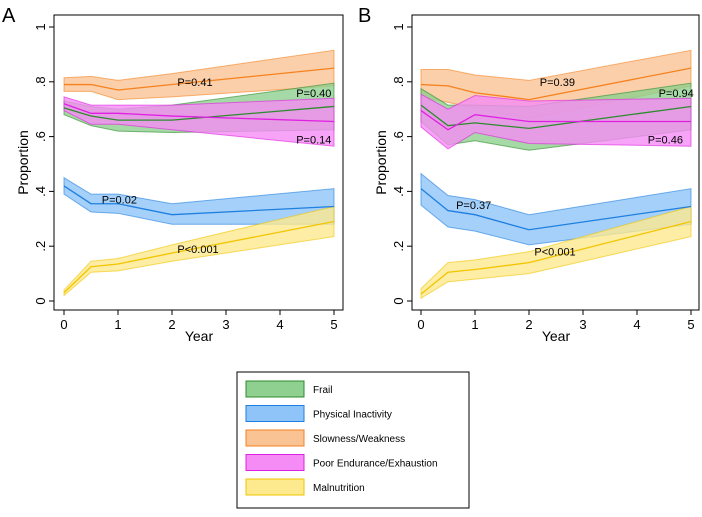  What do you see at coordinates (322, 390) in the screenshot?
I see `legend-label: Frail` at bounding box center [322, 390].